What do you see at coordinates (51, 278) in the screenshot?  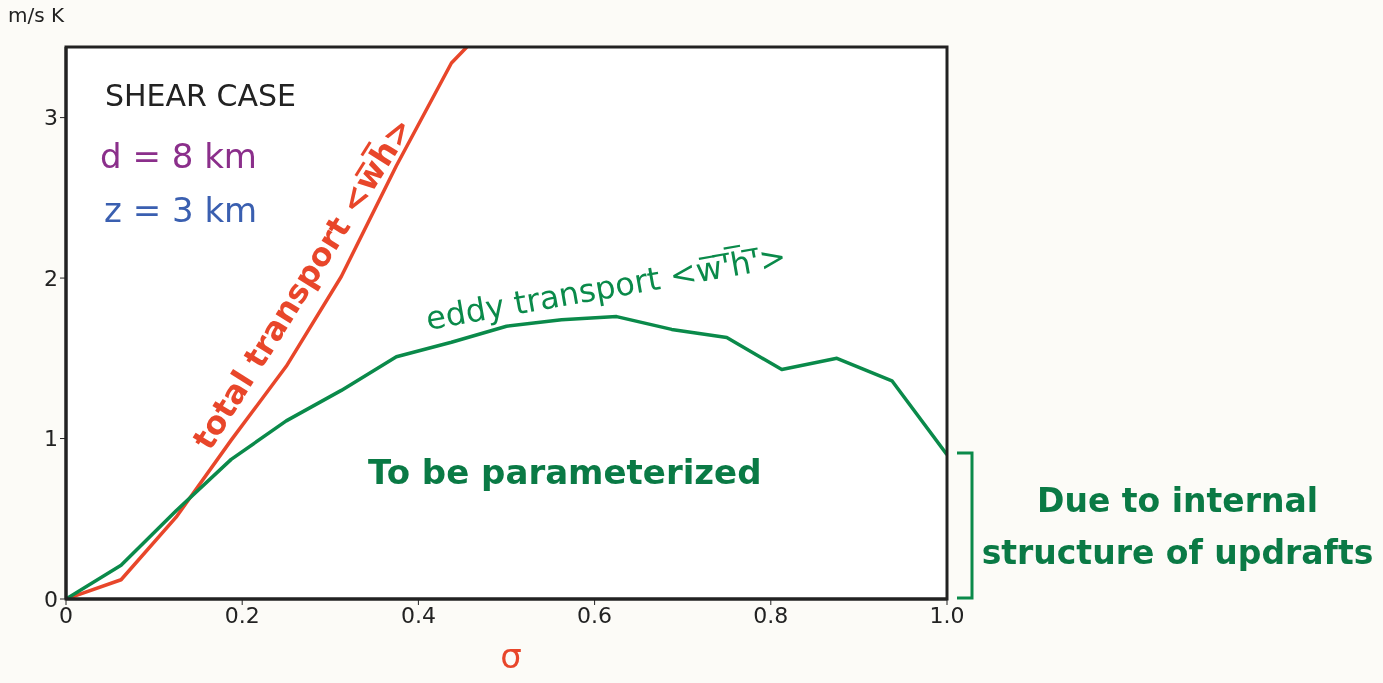 I see `y-tick-label: 2` at bounding box center [51, 278].